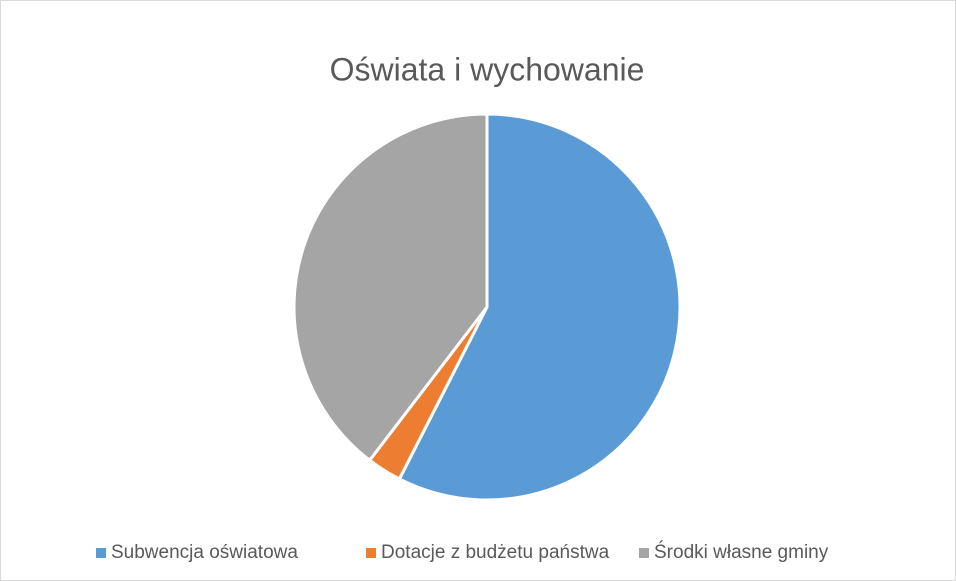  What do you see at coordinates (741, 552) in the screenshot?
I see `legend-label: Środki własne gminy` at bounding box center [741, 552].